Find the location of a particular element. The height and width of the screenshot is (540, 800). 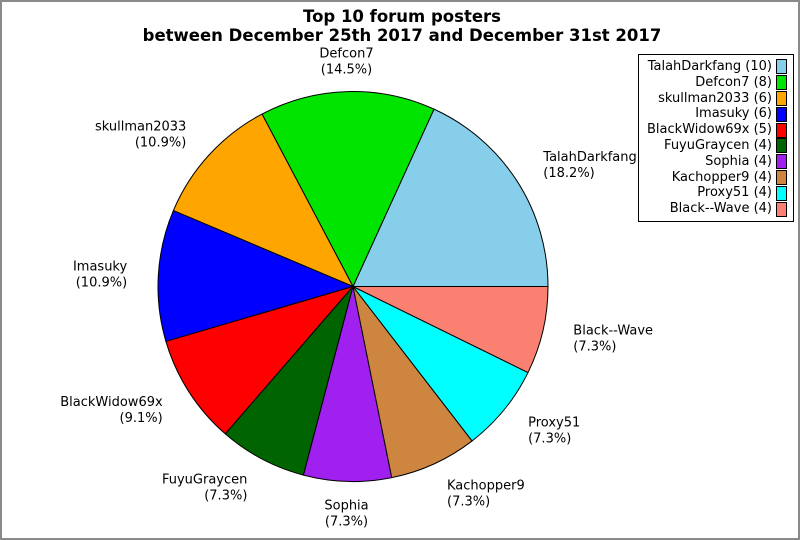

legend-item-skullman2033: skullman2033 (6) is located at coordinates (717, 99).